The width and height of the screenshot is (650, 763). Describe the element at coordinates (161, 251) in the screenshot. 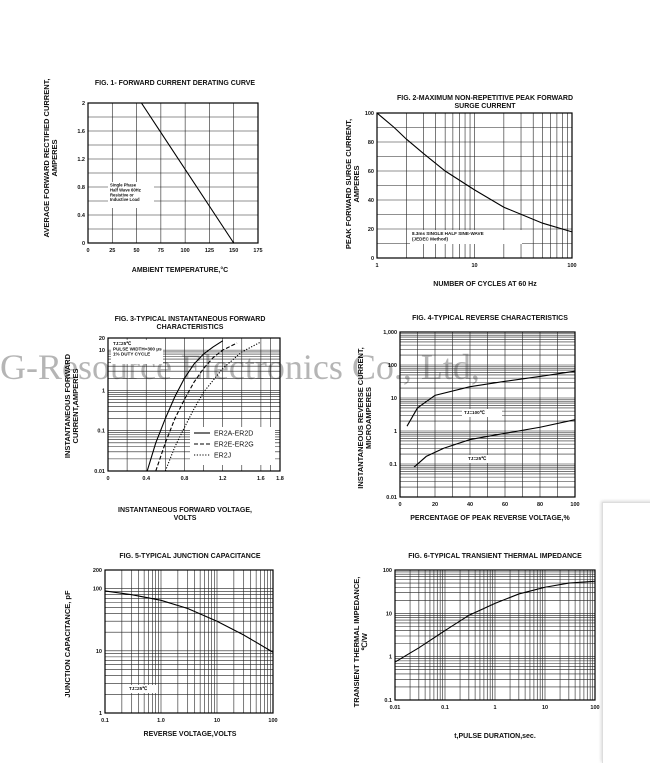

I see `fig1-xtick-3: 75` at that location.